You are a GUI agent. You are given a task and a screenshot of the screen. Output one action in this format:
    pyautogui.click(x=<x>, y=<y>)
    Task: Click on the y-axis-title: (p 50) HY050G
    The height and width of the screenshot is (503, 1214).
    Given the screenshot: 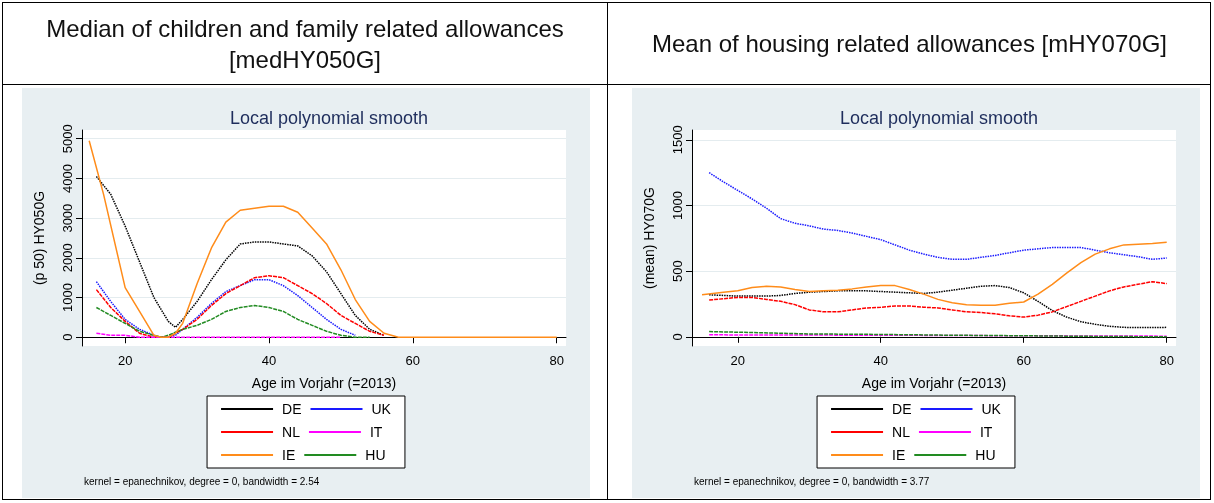 What is the action you would take?
    pyautogui.click(x=39, y=238)
    